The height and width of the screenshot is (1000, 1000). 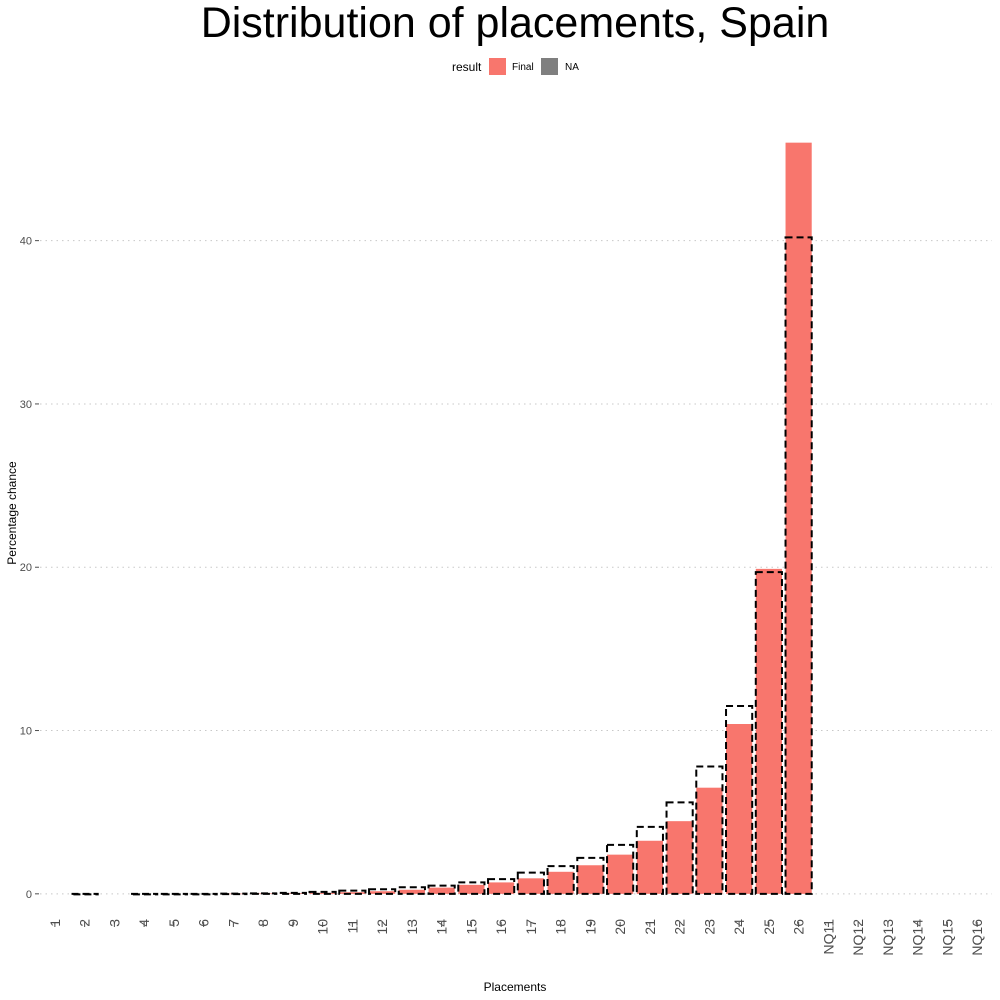 I want to click on legend-label-na: NA, so click(x=572, y=67).